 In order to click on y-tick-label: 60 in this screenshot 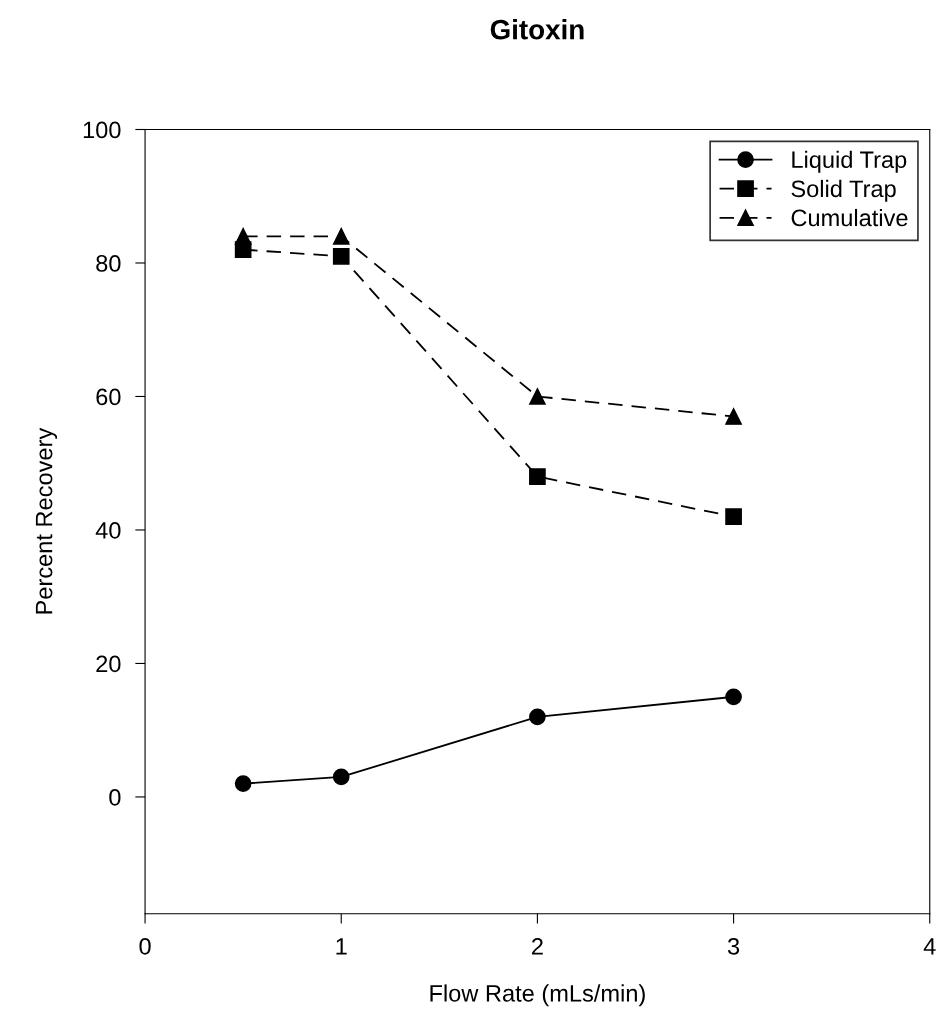, I will do `click(108, 397)`.